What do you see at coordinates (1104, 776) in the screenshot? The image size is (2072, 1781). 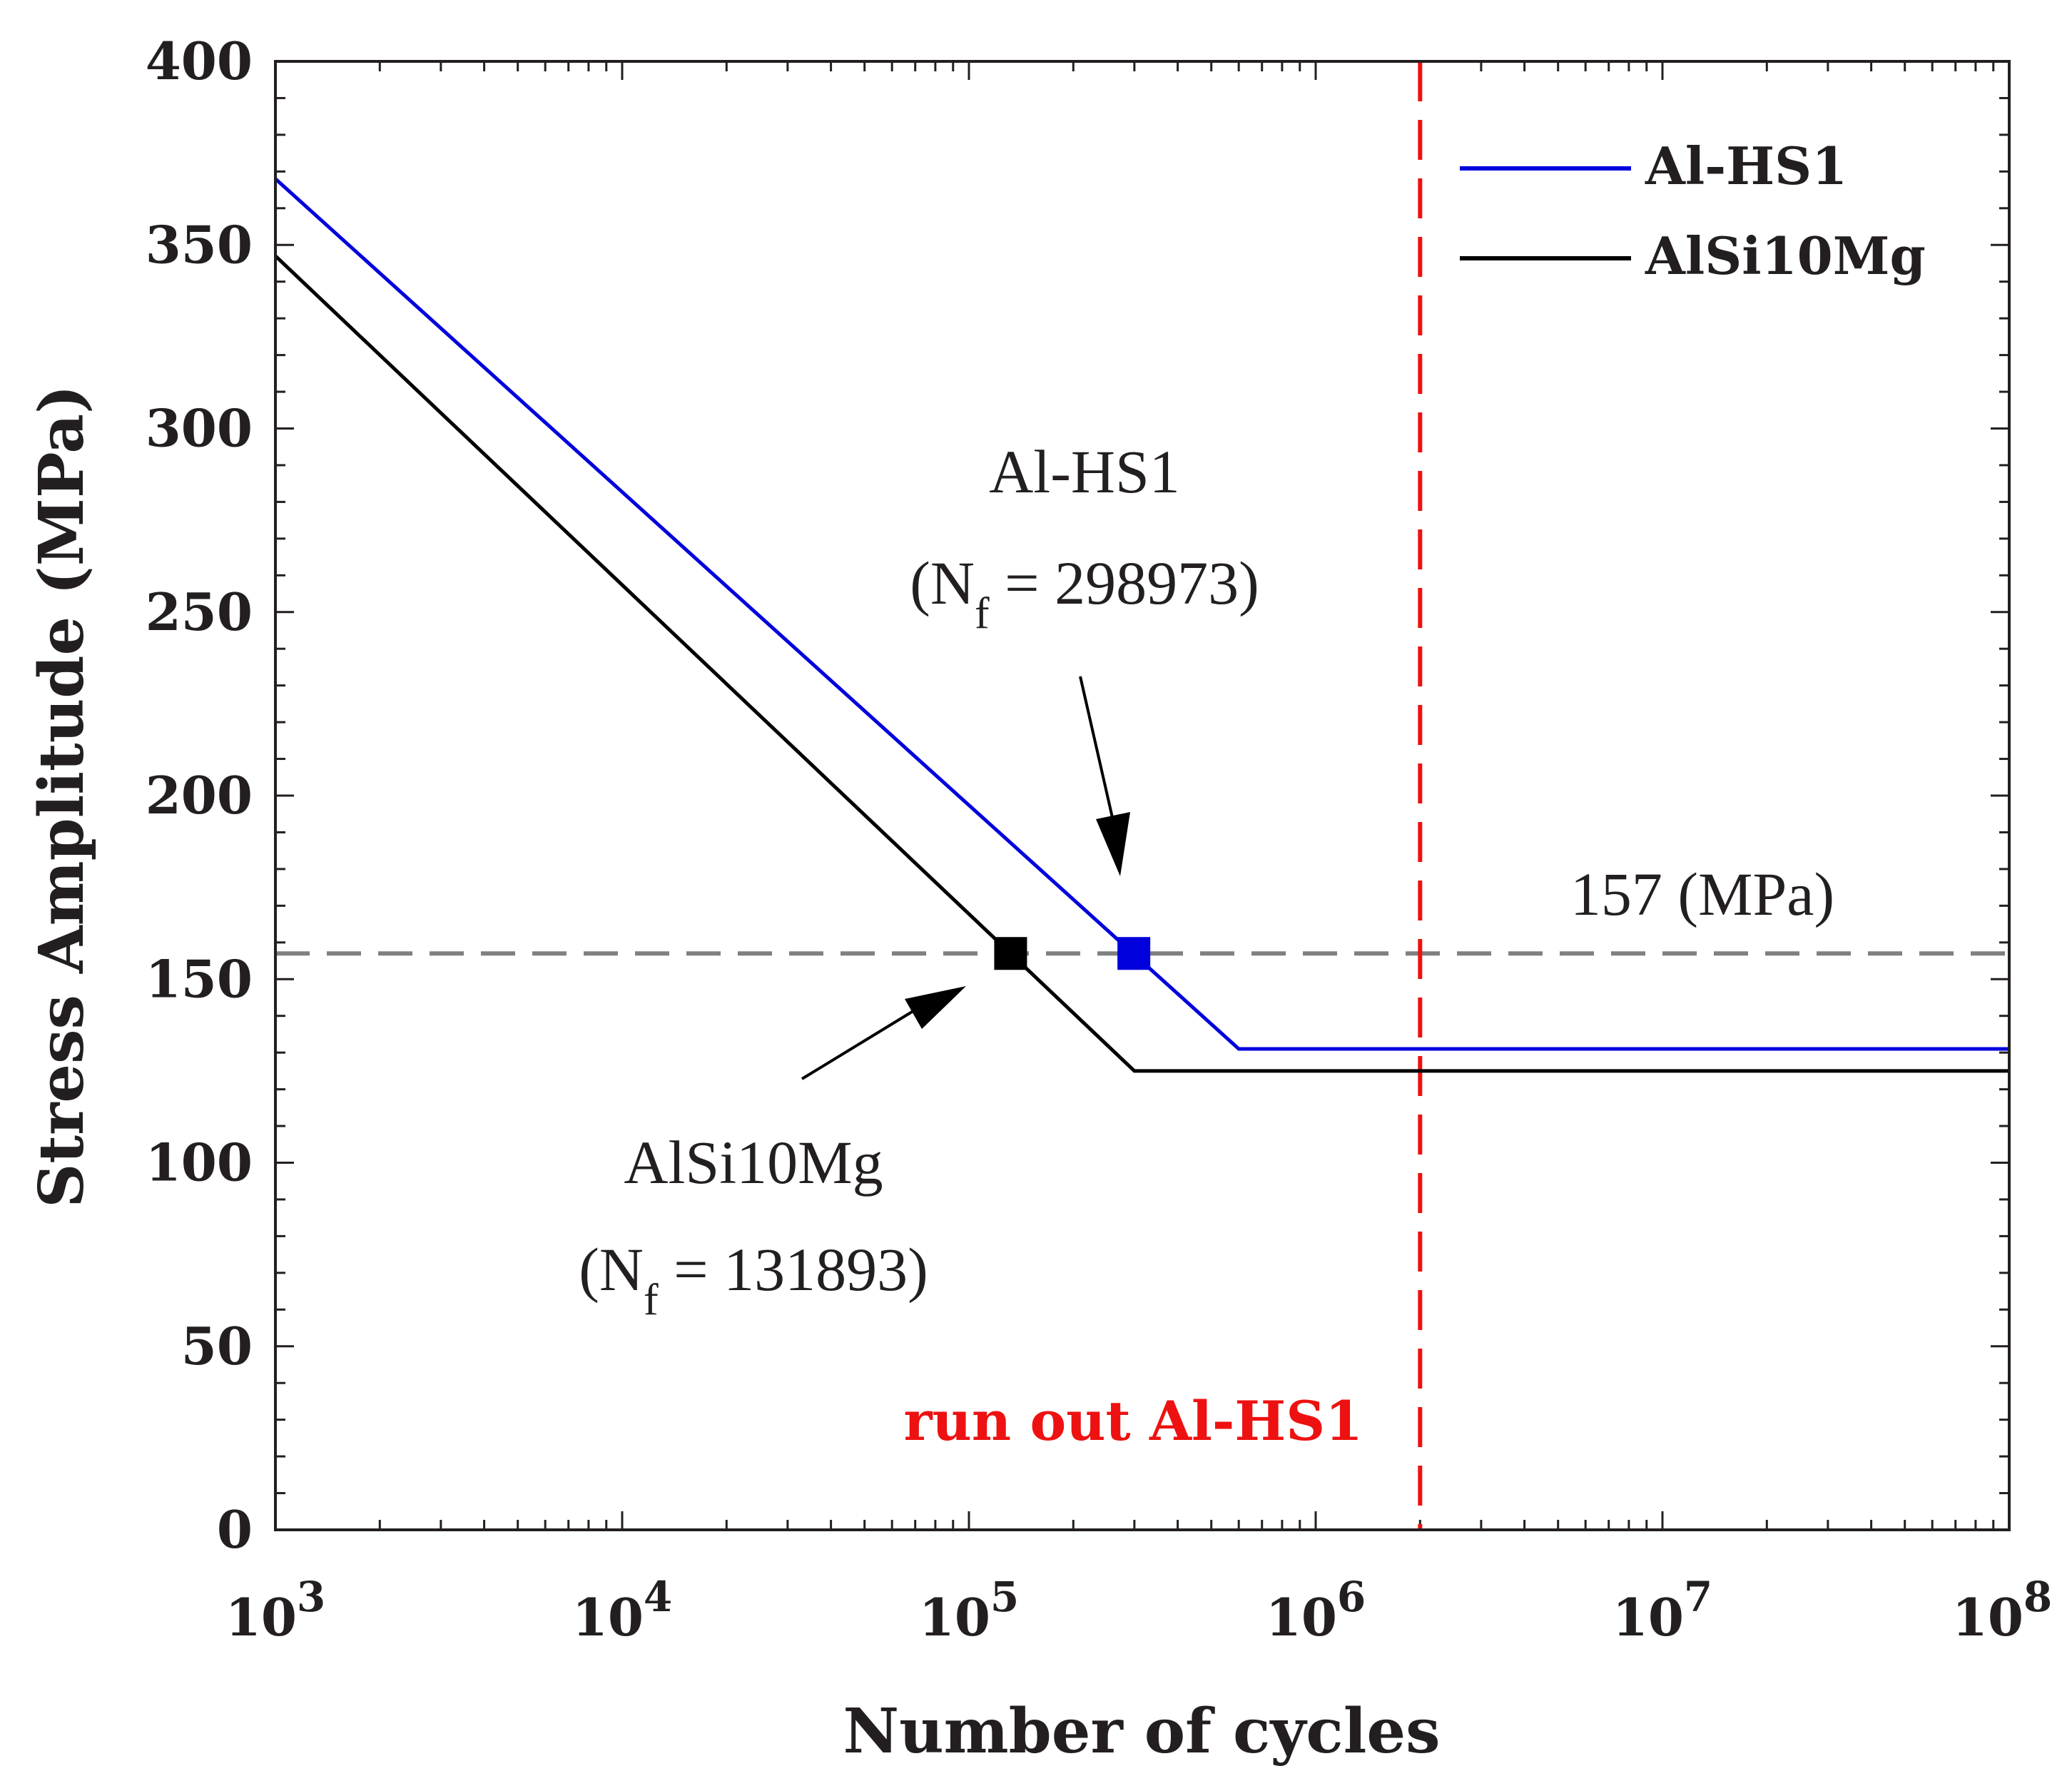 I see `arrow-al-hs1` at bounding box center [1104, 776].